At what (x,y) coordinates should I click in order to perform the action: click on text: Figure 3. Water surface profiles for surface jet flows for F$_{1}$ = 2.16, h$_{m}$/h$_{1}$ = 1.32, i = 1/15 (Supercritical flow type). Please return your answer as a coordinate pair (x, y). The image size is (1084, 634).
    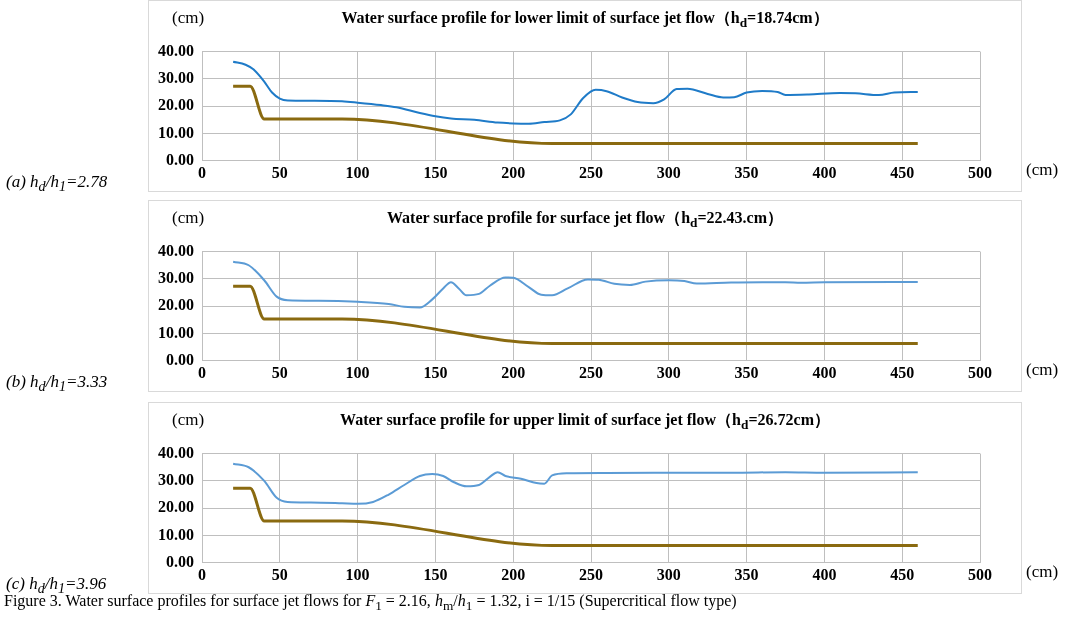
    Looking at the image, I should click on (370, 603).